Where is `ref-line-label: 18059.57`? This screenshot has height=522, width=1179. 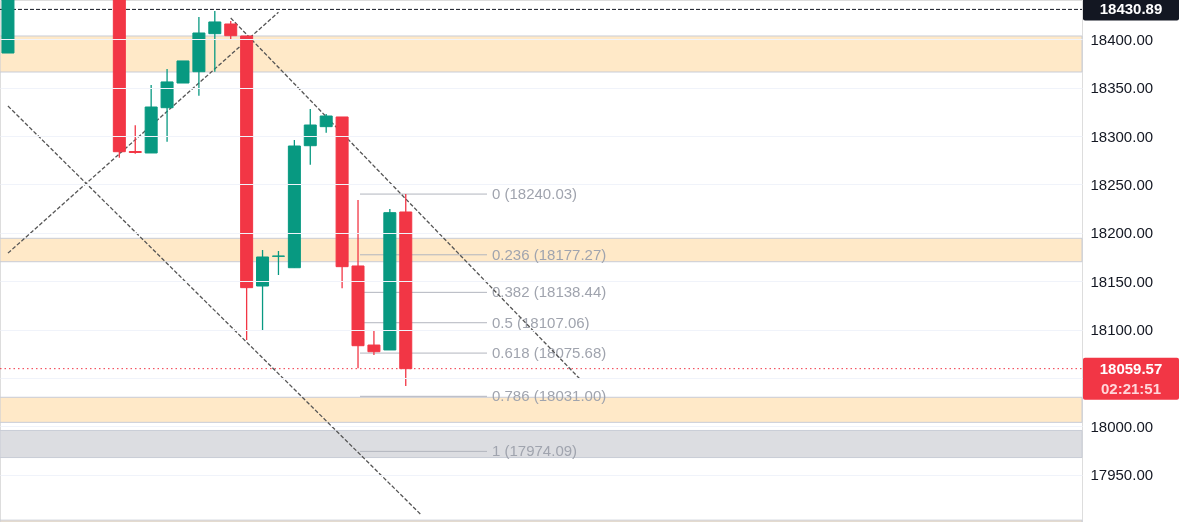
ref-line-label: 18059.57 is located at coordinates (1131, 368).